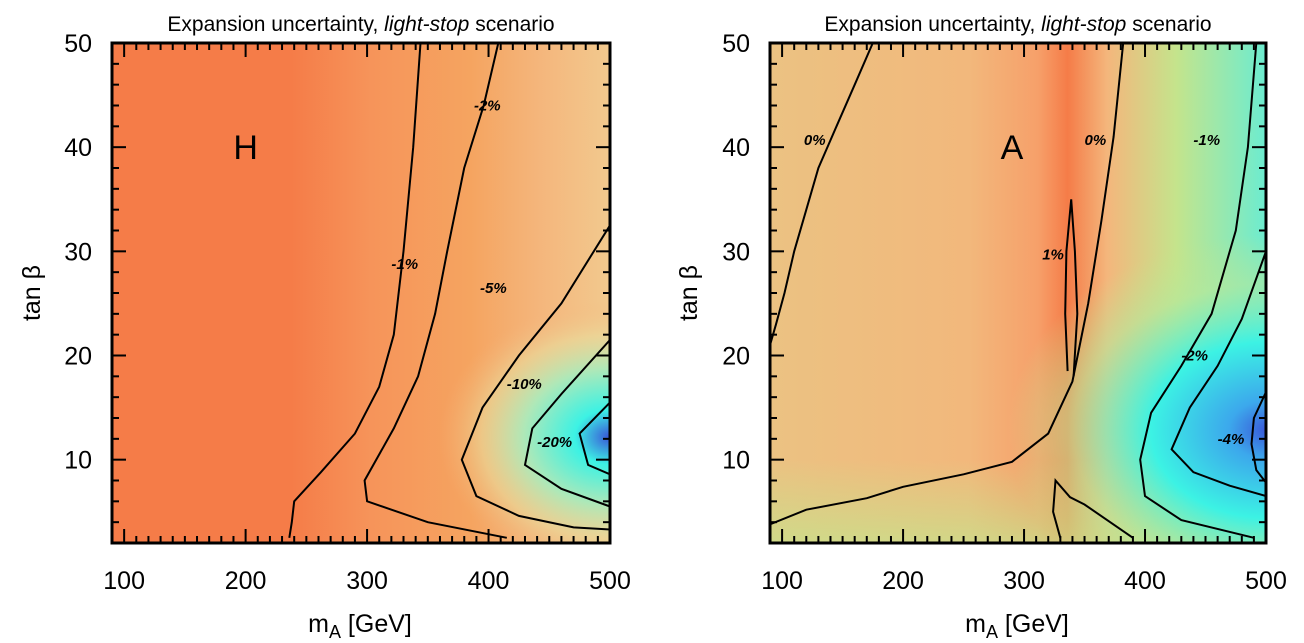 Image resolution: width=1304 pixels, height=643 pixels. I want to click on contour-label: -20%, so click(554, 442).